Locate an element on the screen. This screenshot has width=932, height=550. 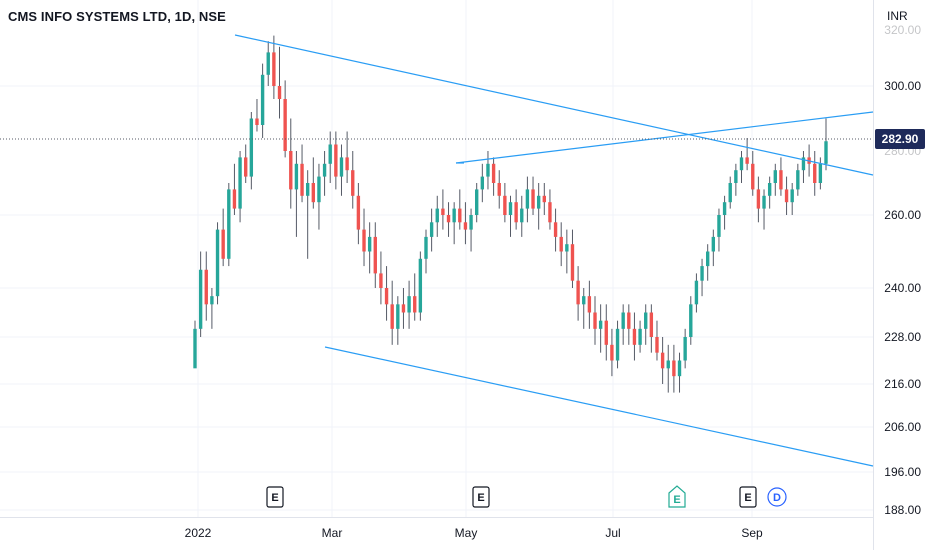
time-tick-label: May is located at coordinates (466, 533).